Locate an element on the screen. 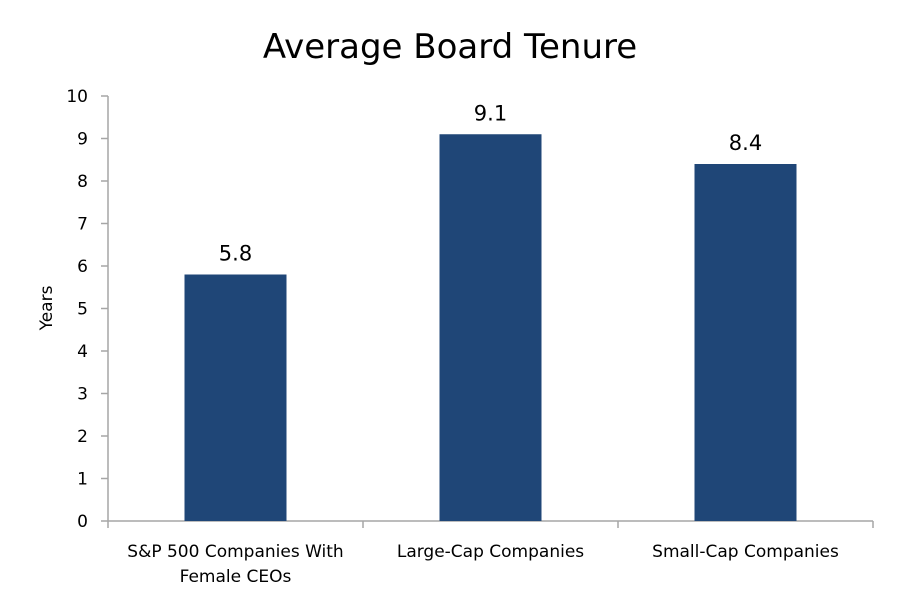 The width and height of the screenshot is (900, 600). category-label: Large-Cap Companies is located at coordinates (490, 552).